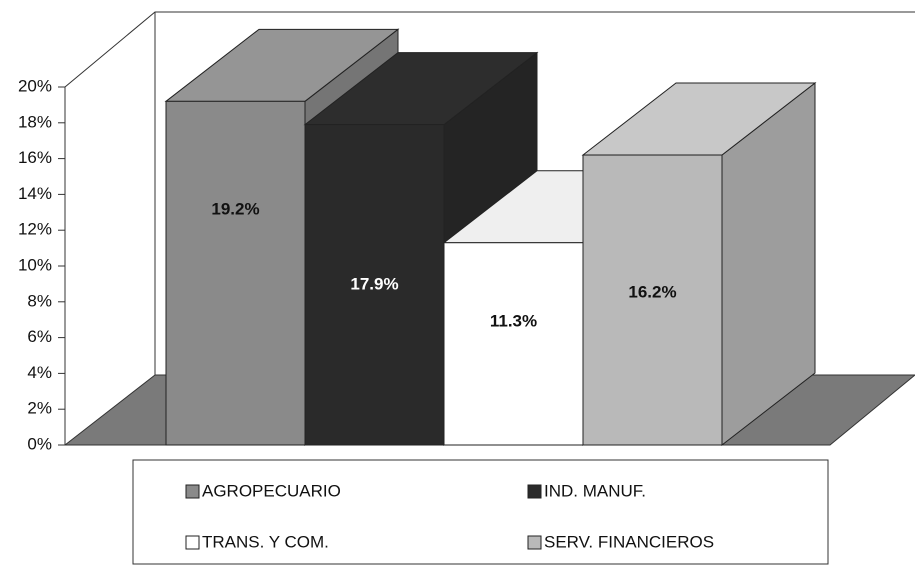  I want to click on value-label: 19.2%, so click(235, 208).